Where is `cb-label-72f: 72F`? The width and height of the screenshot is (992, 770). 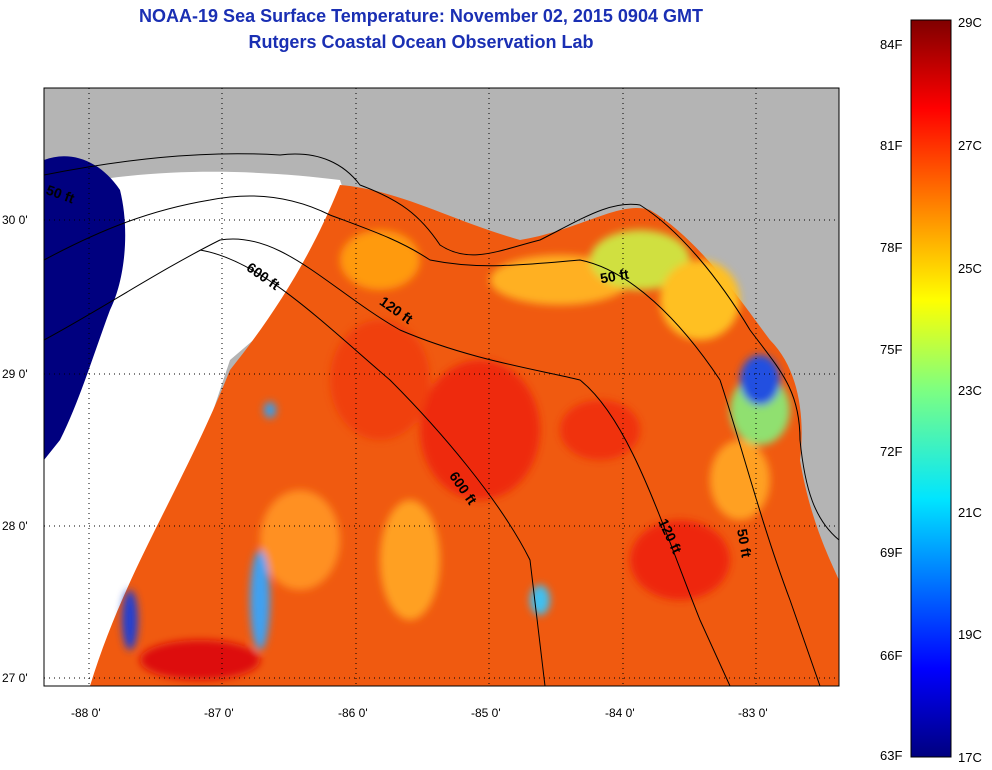
cb-label-72f: 72F is located at coordinates (891, 451).